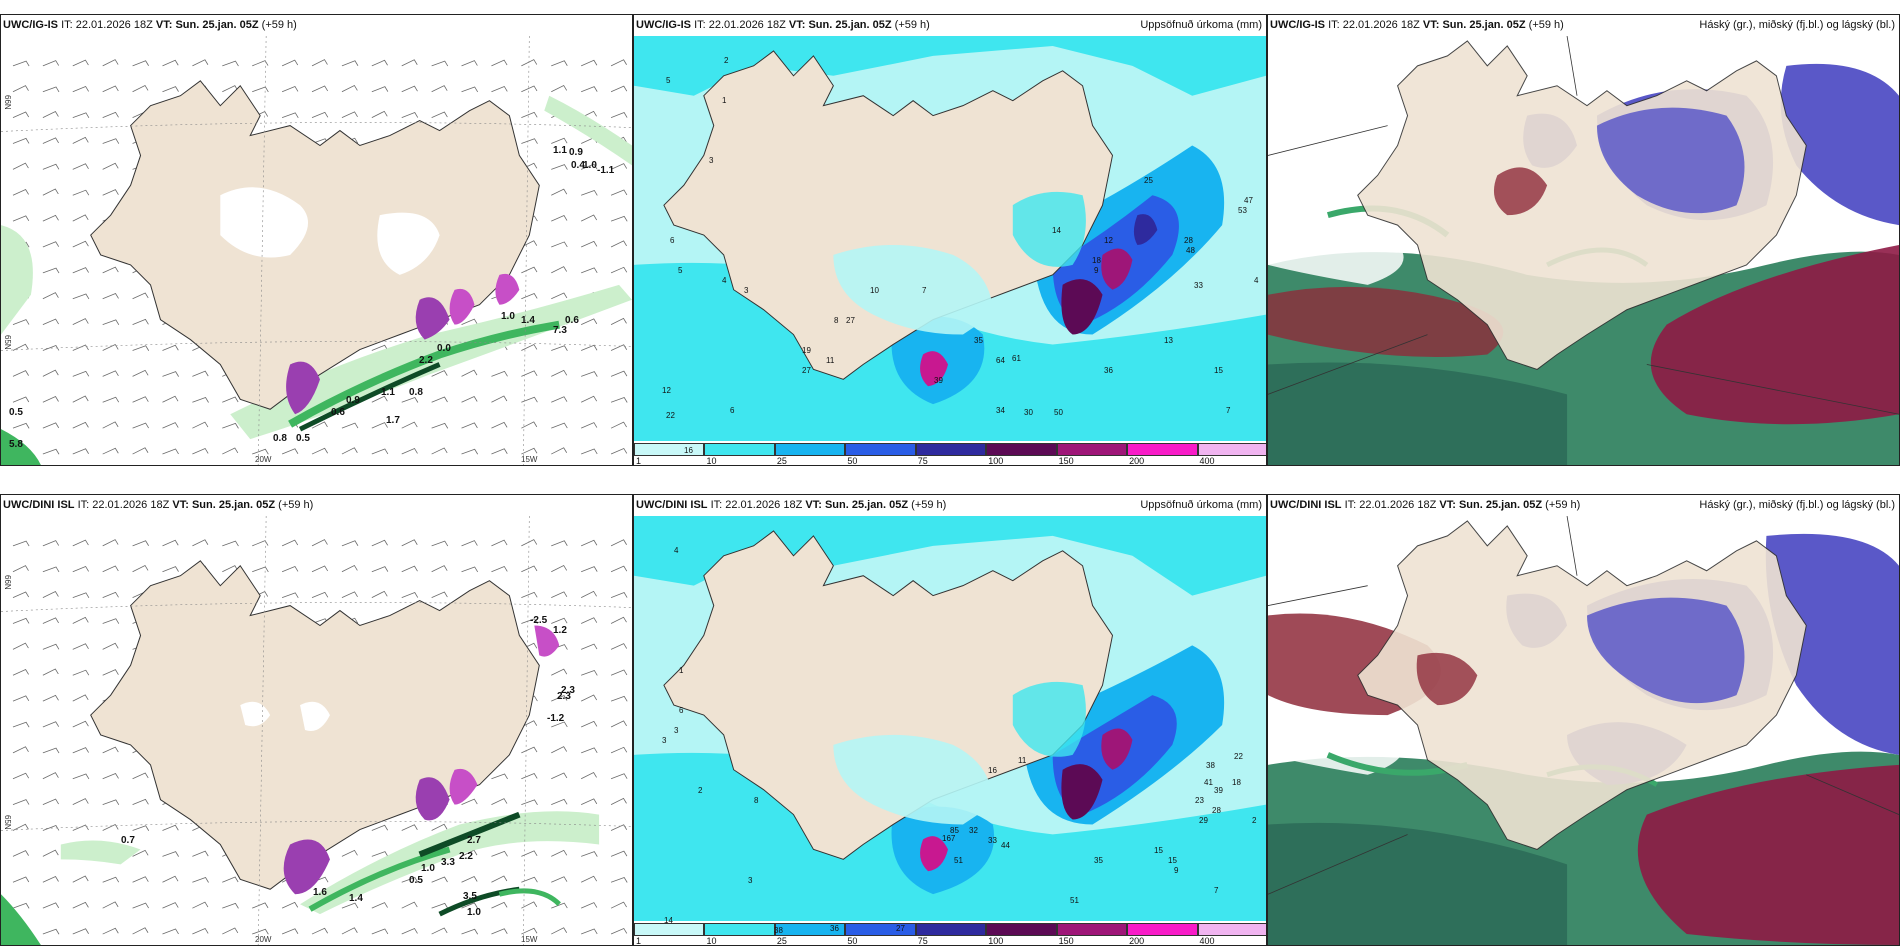 This screenshot has width=1900, height=950. I want to click on precip-value: 50, so click(1058, 412).